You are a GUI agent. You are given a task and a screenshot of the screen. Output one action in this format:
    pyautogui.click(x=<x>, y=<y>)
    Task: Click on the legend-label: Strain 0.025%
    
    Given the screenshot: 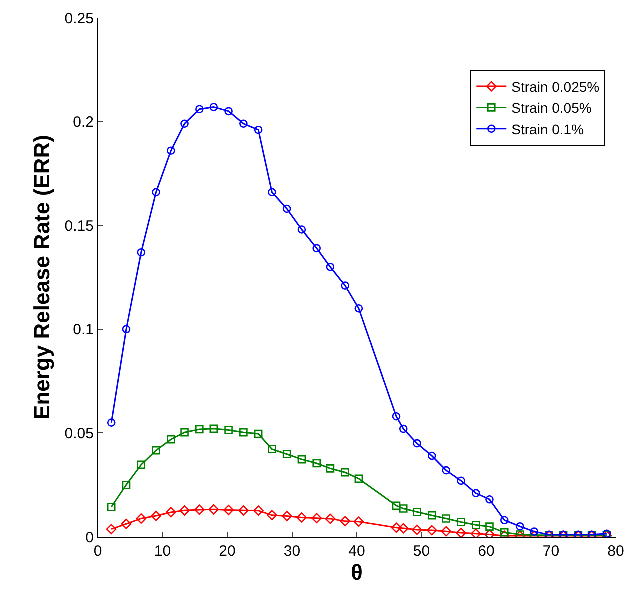 What is the action you would take?
    pyautogui.click(x=556, y=86)
    